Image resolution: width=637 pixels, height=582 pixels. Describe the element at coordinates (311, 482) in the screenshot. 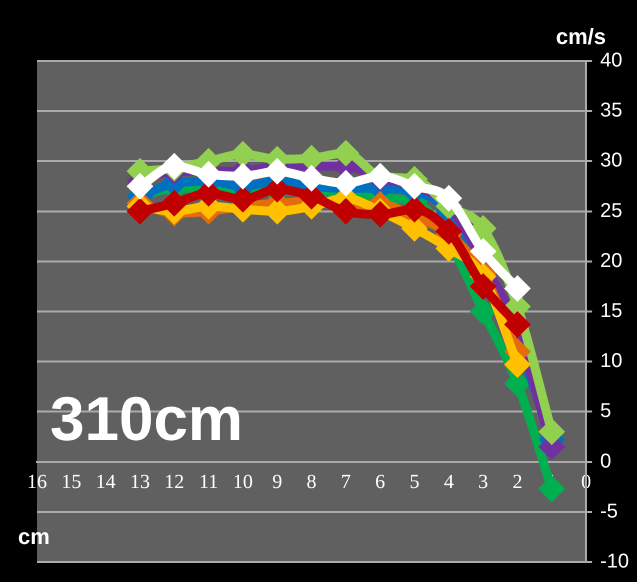

I see `x-tick-label: 8` at that location.